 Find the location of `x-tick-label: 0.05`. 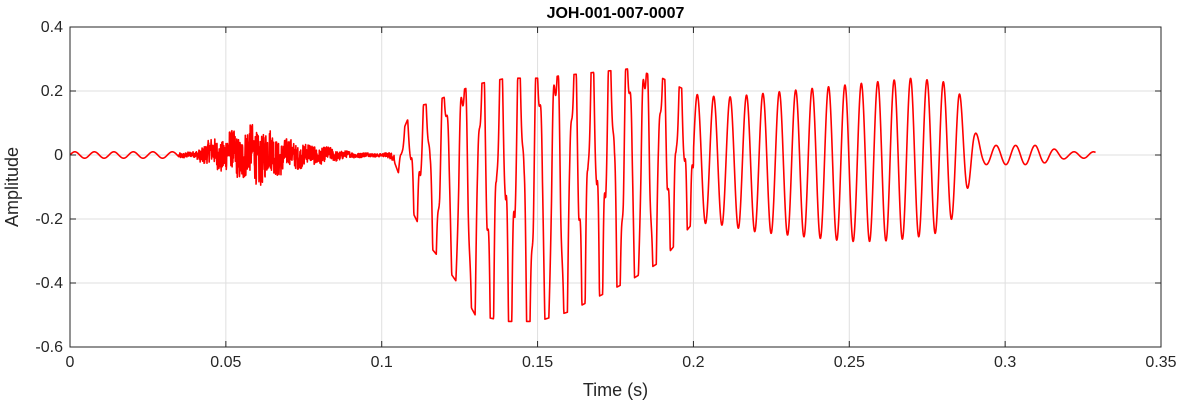

x-tick-label: 0.05 is located at coordinates (225, 362).